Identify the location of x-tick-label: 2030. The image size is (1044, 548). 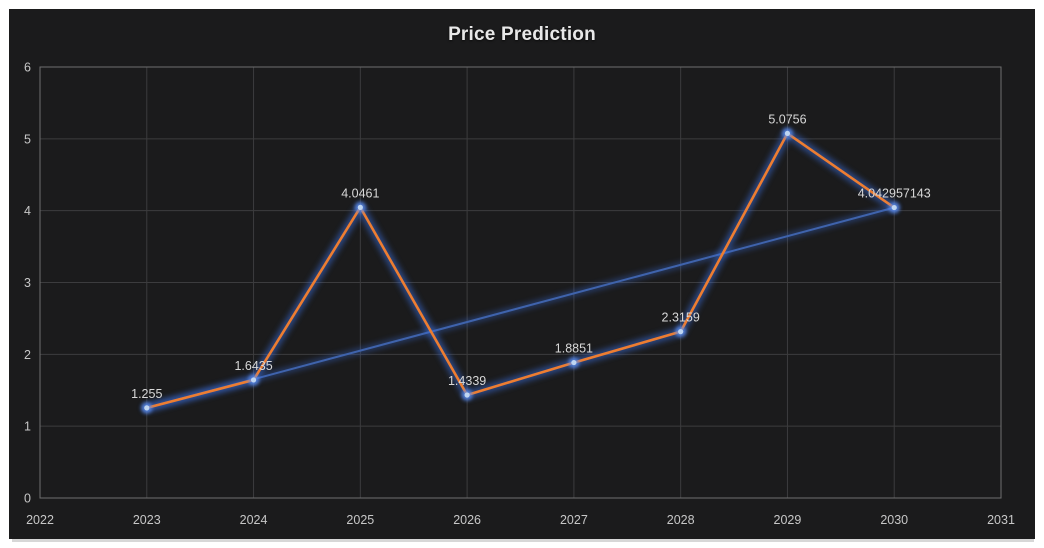
(894, 520).